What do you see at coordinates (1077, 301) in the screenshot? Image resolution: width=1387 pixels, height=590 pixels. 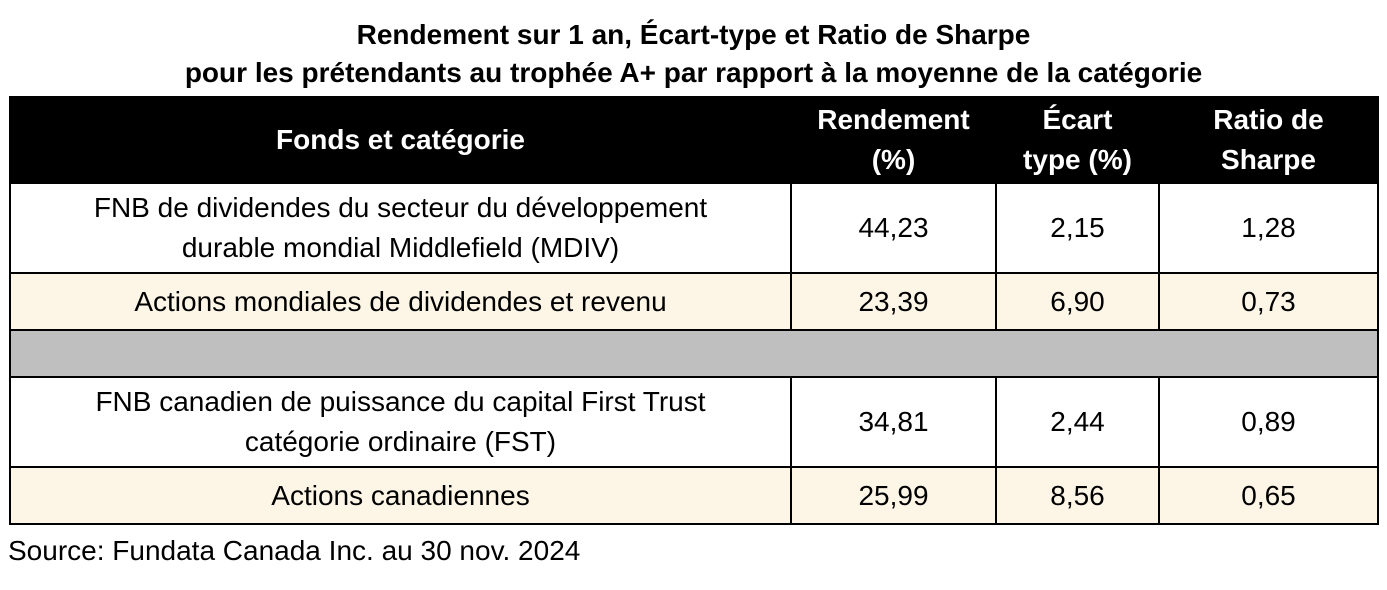 I see `std-dev-value: 6,90` at bounding box center [1077, 301].